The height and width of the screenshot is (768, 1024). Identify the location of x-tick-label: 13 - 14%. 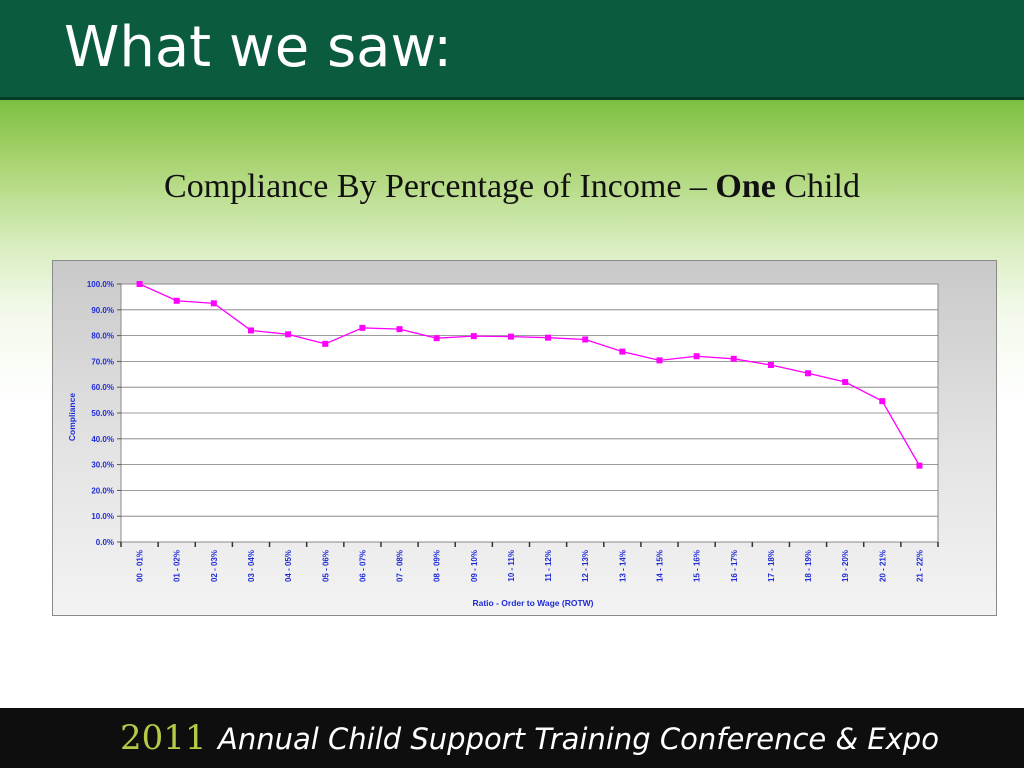
(622, 566).